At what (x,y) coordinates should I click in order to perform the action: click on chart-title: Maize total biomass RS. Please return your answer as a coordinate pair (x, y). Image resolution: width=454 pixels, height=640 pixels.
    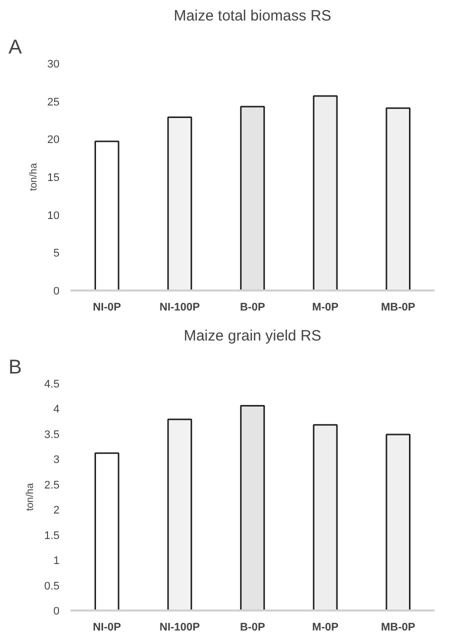
    Looking at the image, I should click on (253, 16).